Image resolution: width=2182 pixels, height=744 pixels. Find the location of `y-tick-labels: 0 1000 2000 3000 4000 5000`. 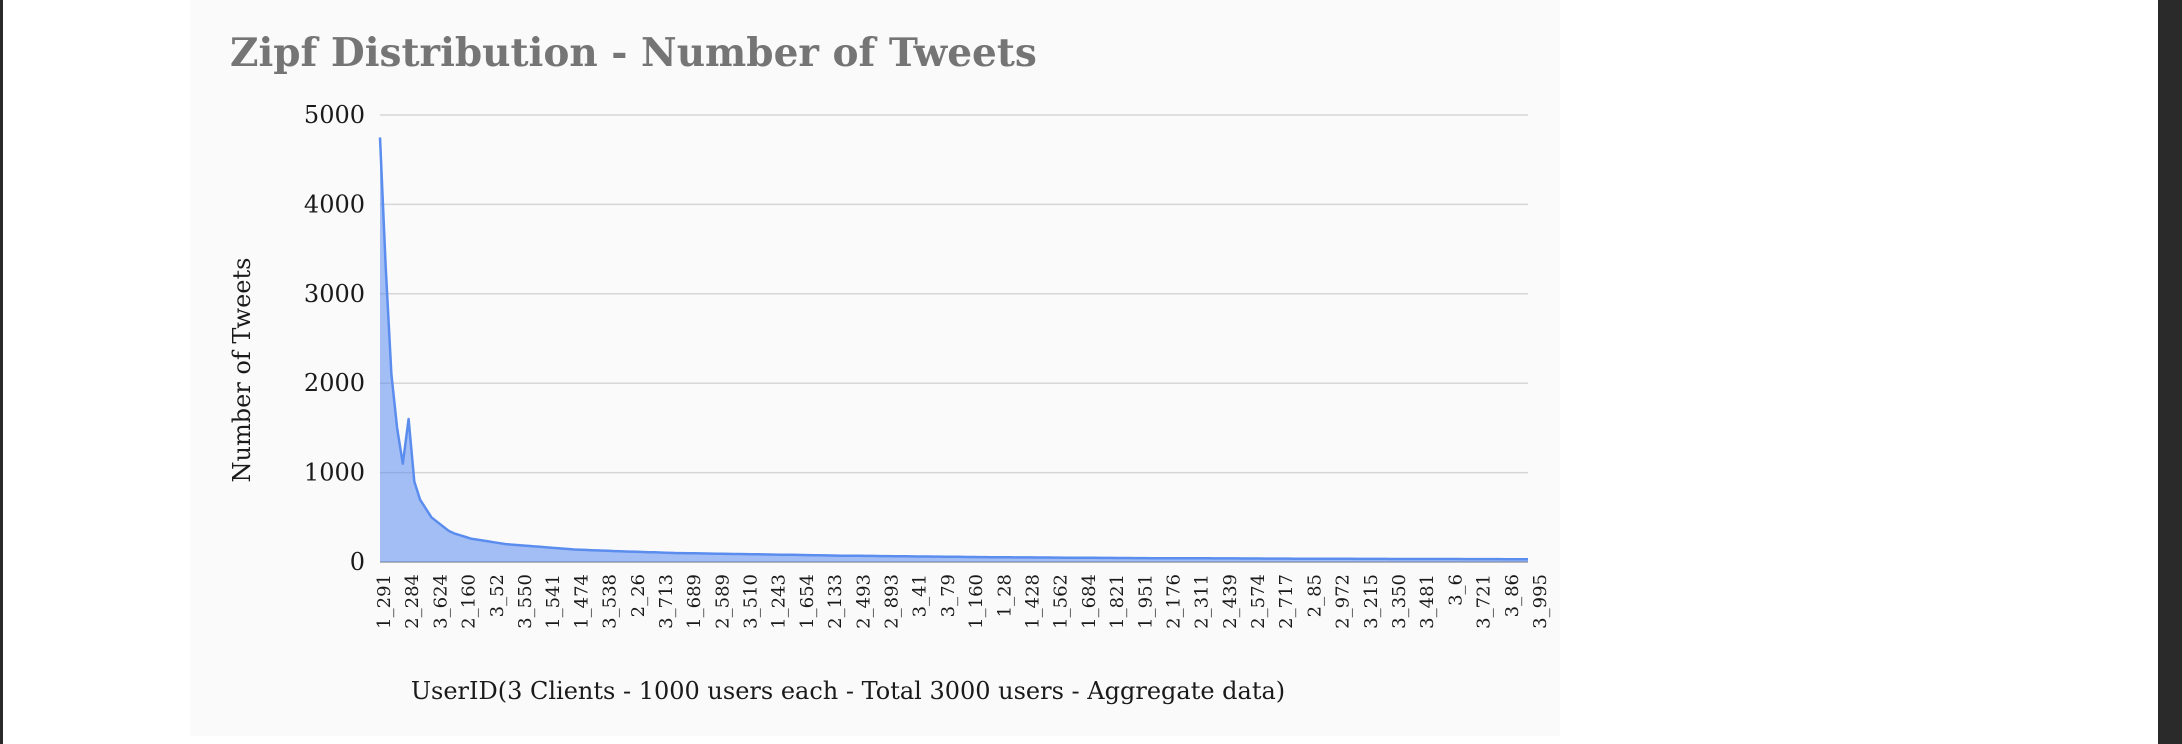

y-tick-labels: 0 1000 2000 3000 4000 5000 is located at coordinates (334, 338).